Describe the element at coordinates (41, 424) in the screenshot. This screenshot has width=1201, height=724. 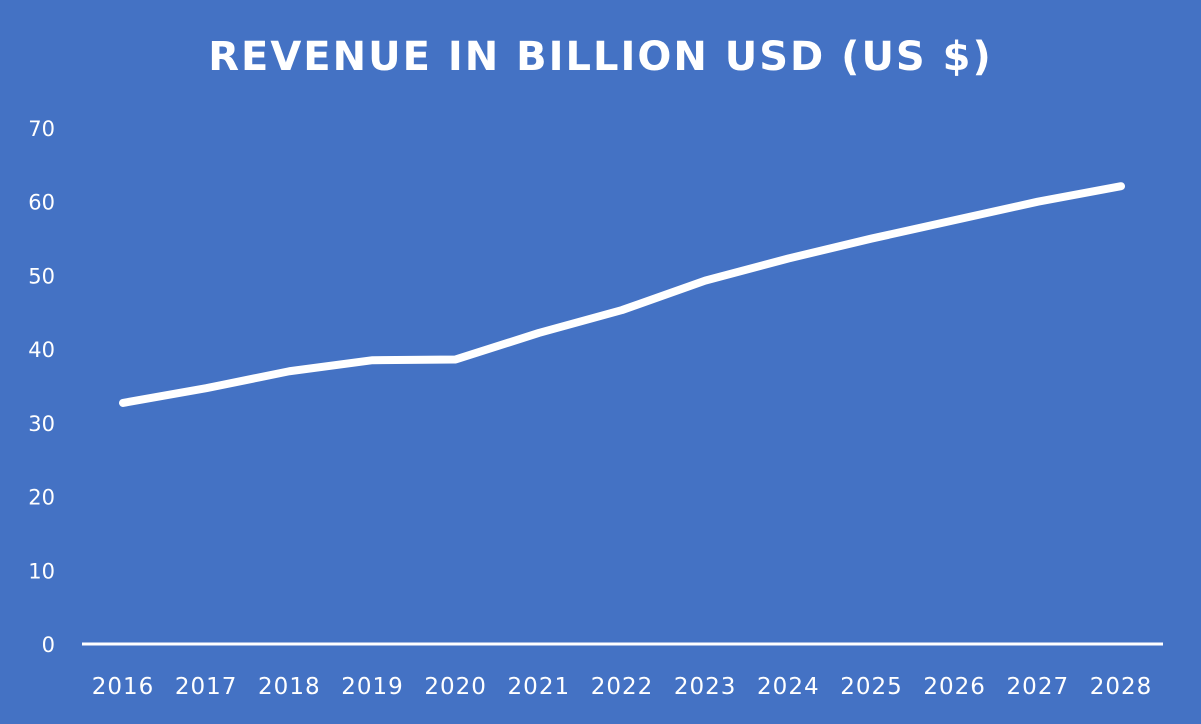
I see `y-tick-label: 30` at that location.